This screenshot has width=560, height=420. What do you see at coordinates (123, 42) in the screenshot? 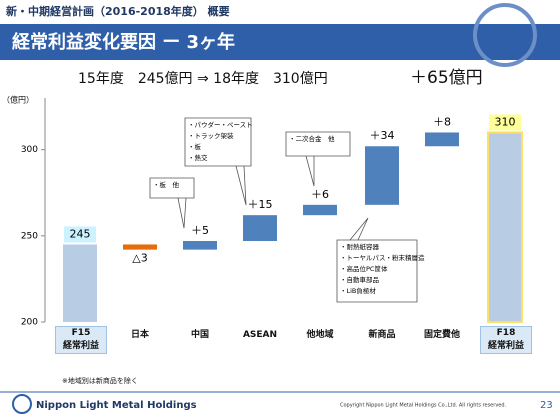
I see `slide-title: 経常利益変化要因 ー 3ヶ年` at bounding box center [123, 42].